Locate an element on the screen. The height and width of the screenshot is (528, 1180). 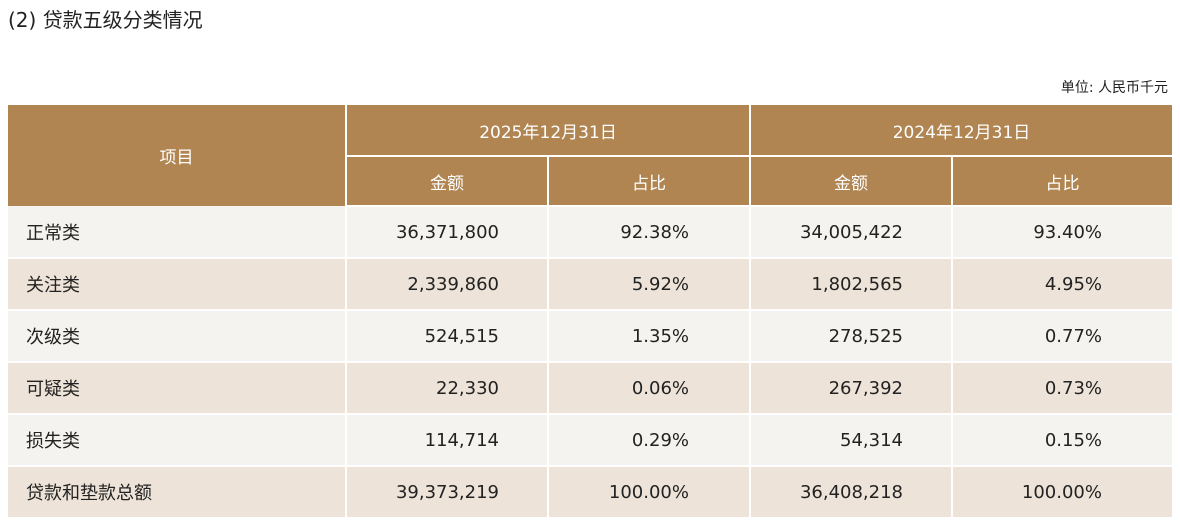
amount-2024-cell: 278,525 is located at coordinates (851, 336).